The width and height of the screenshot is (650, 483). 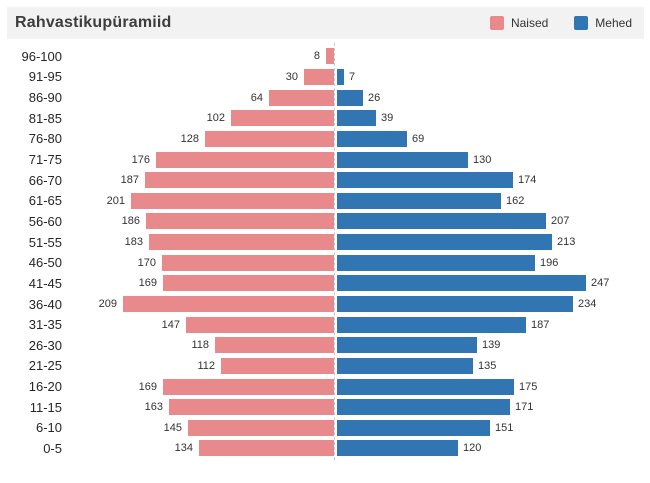 What do you see at coordinates (566, 242) in the screenshot?
I see `mehed-value-label: 213` at bounding box center [566, 242].